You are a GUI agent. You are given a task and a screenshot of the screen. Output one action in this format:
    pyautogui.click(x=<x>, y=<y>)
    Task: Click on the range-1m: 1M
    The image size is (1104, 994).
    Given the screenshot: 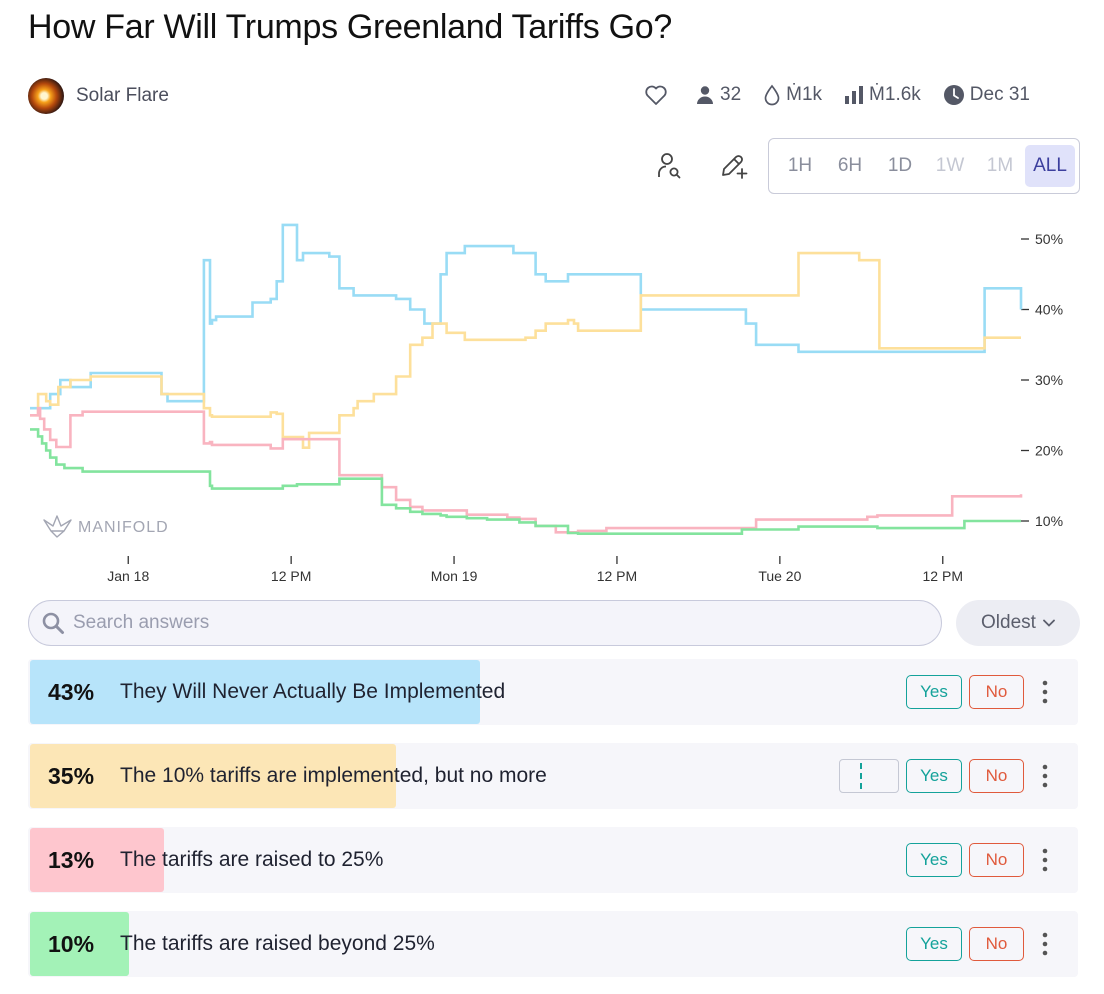 What is the action you would take?
    pyautogui.click(x=1000, y=165)
    